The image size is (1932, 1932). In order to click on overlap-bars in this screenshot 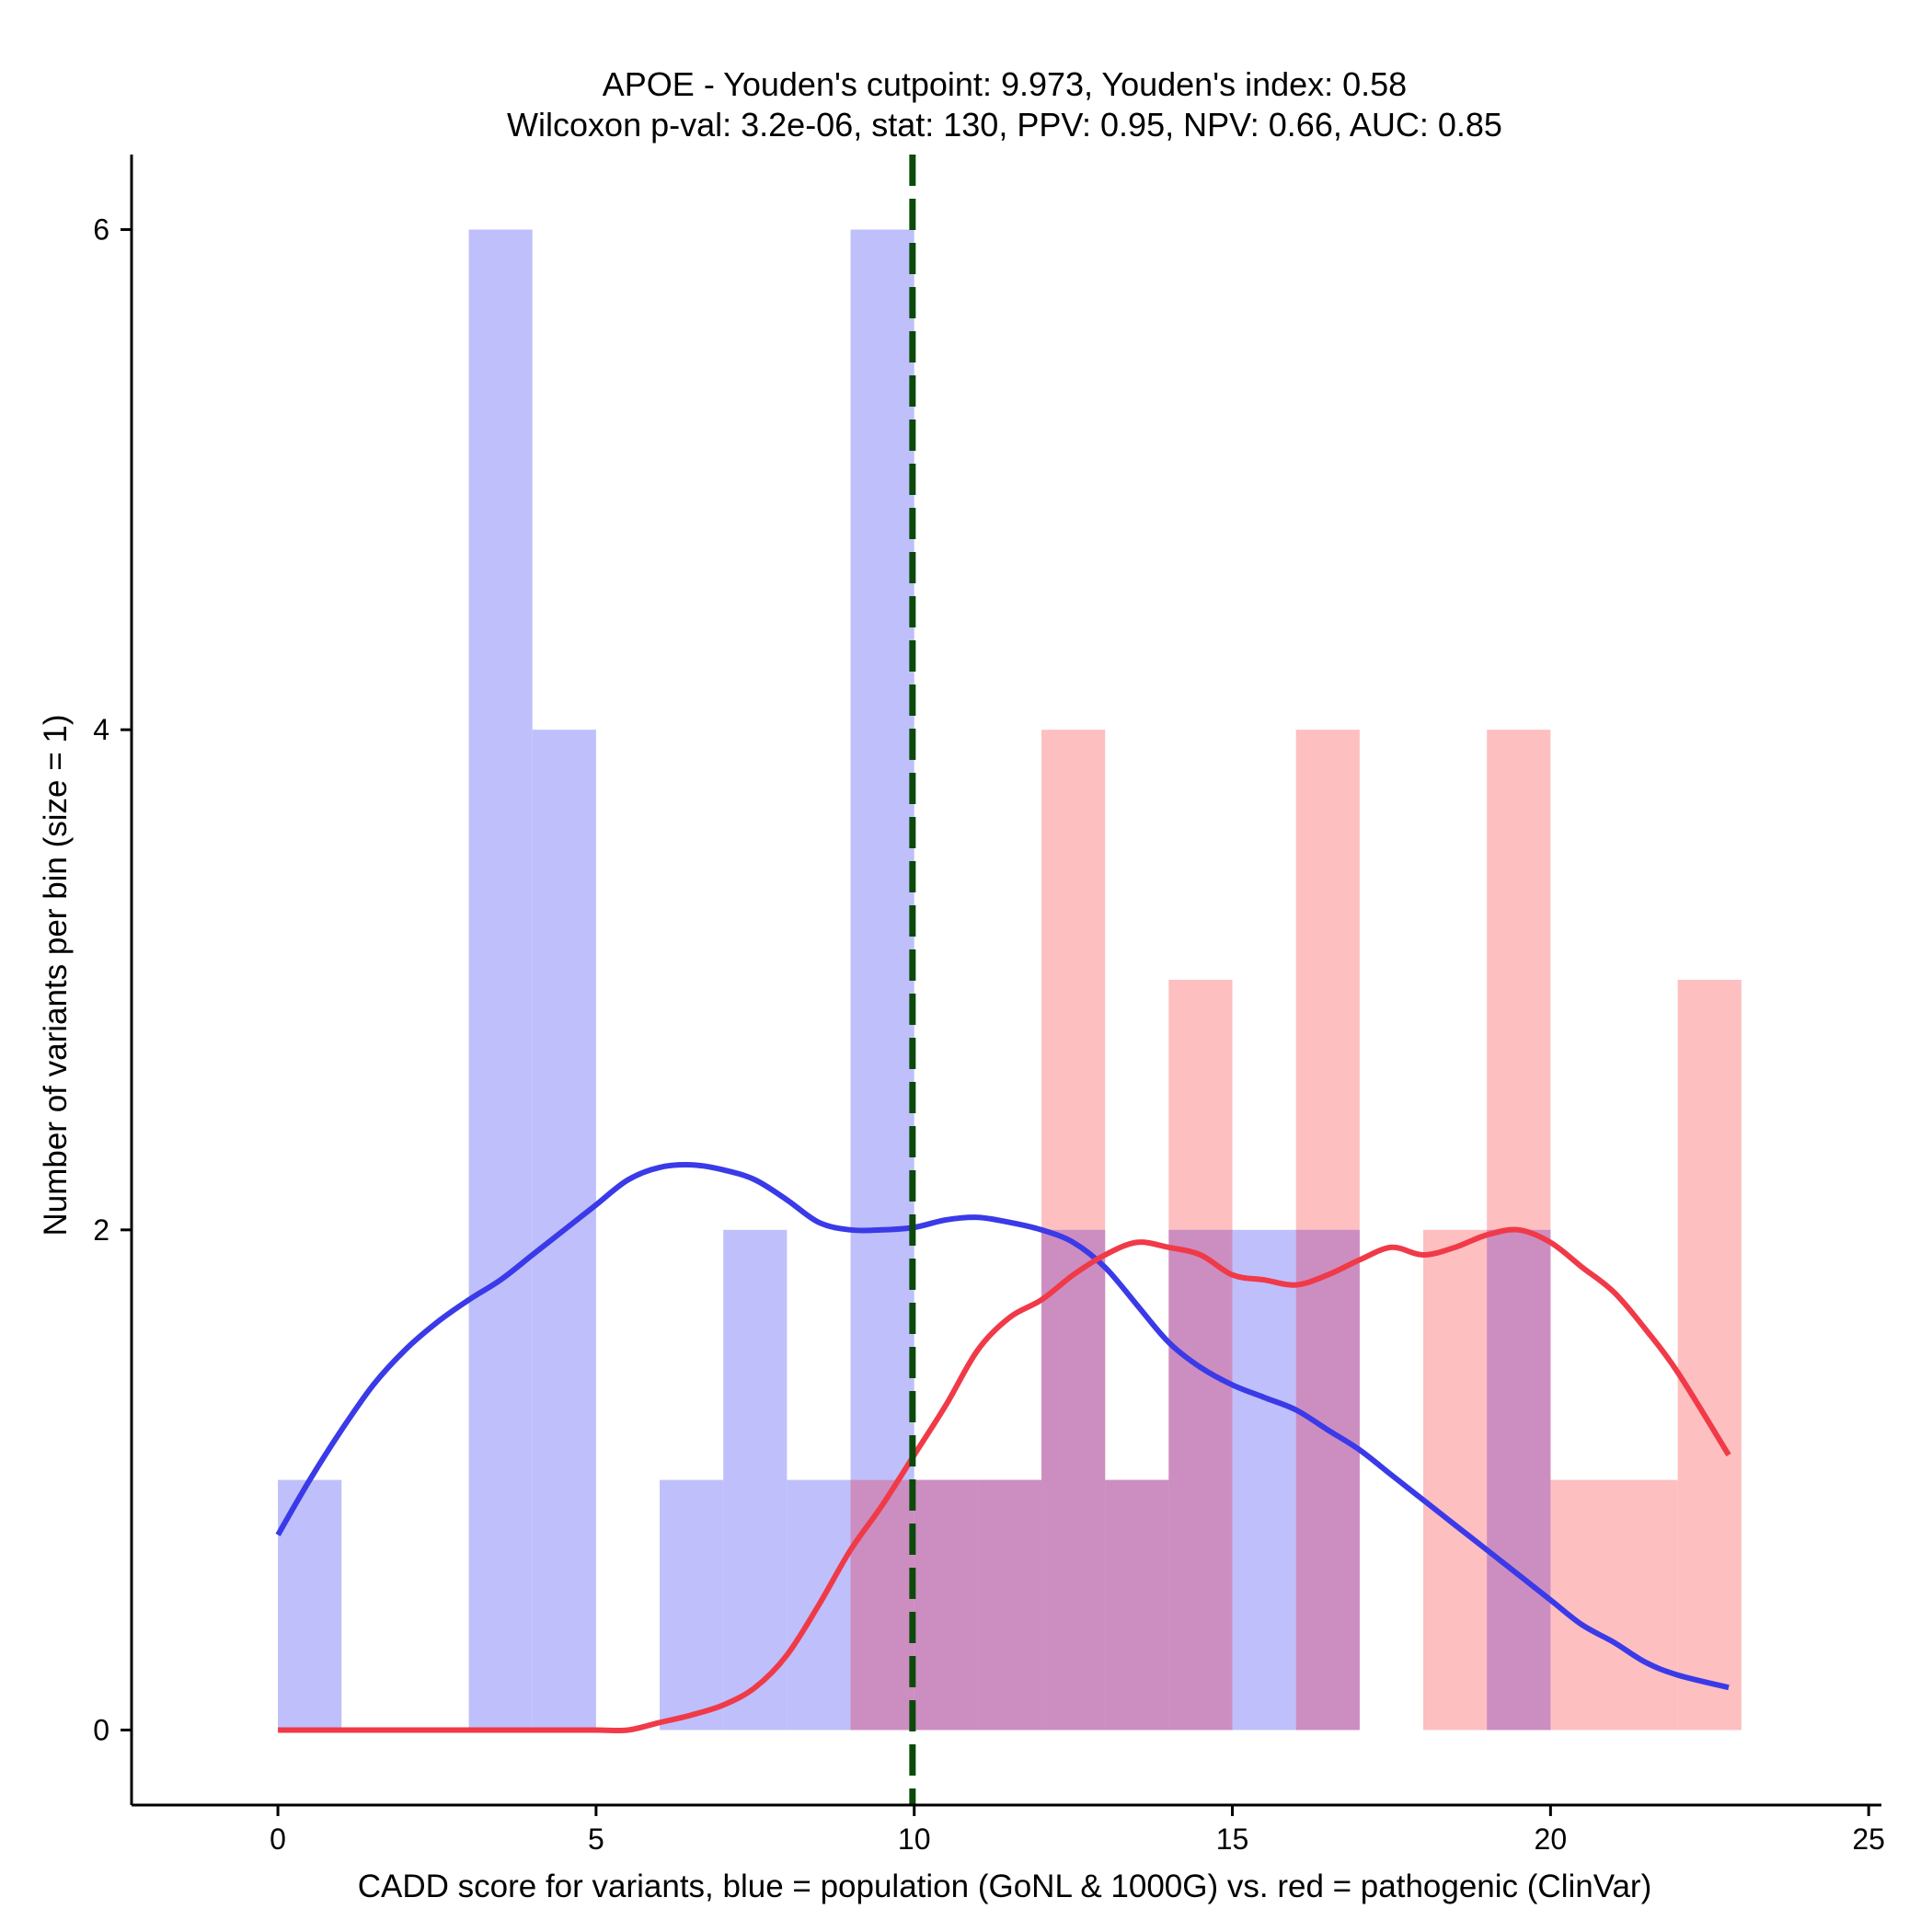, I will do `click(1200, 1480)`.